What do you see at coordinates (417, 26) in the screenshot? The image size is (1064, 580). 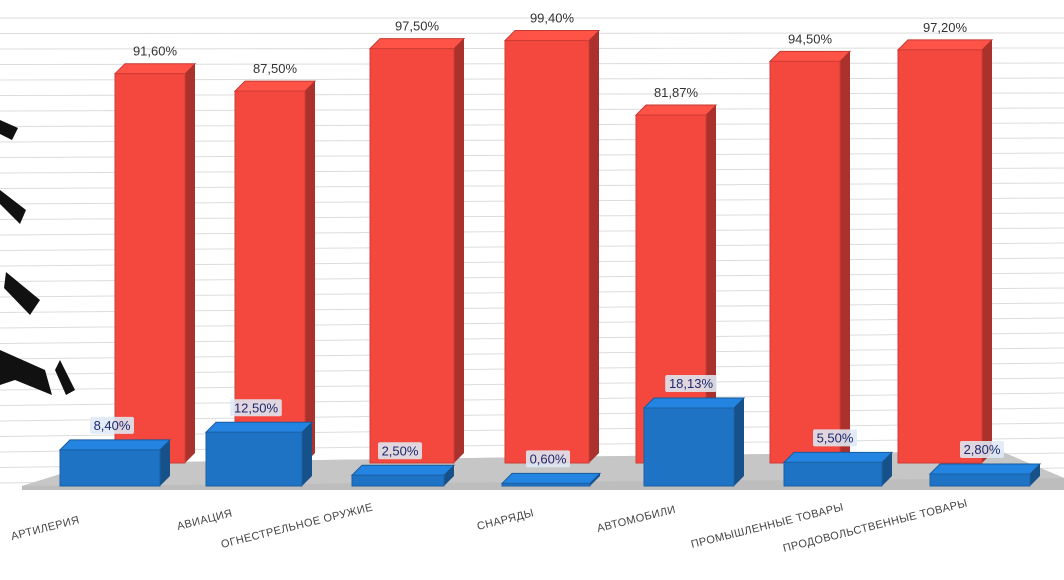 I see `red-bar-label: 97,50%` at bounding box center [417, 26].